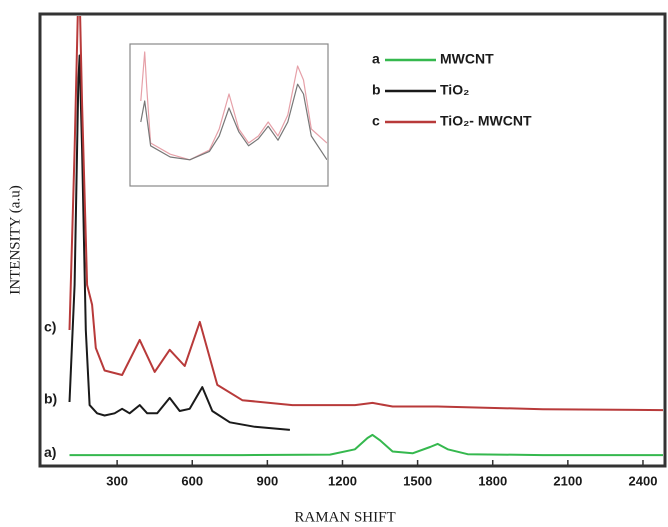 This screenshot has width=668, height=527. I want to click on series-group, so click(233, 106).